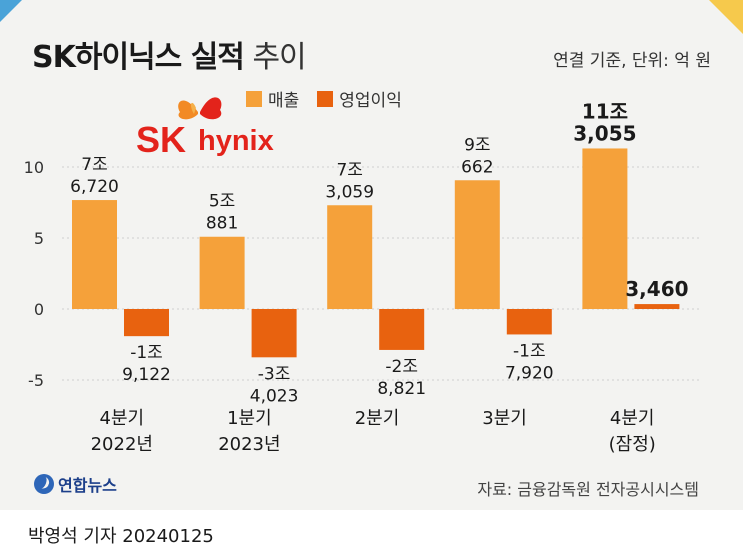  I want to click on revenue-data-label: 9조, so click(477, 145).